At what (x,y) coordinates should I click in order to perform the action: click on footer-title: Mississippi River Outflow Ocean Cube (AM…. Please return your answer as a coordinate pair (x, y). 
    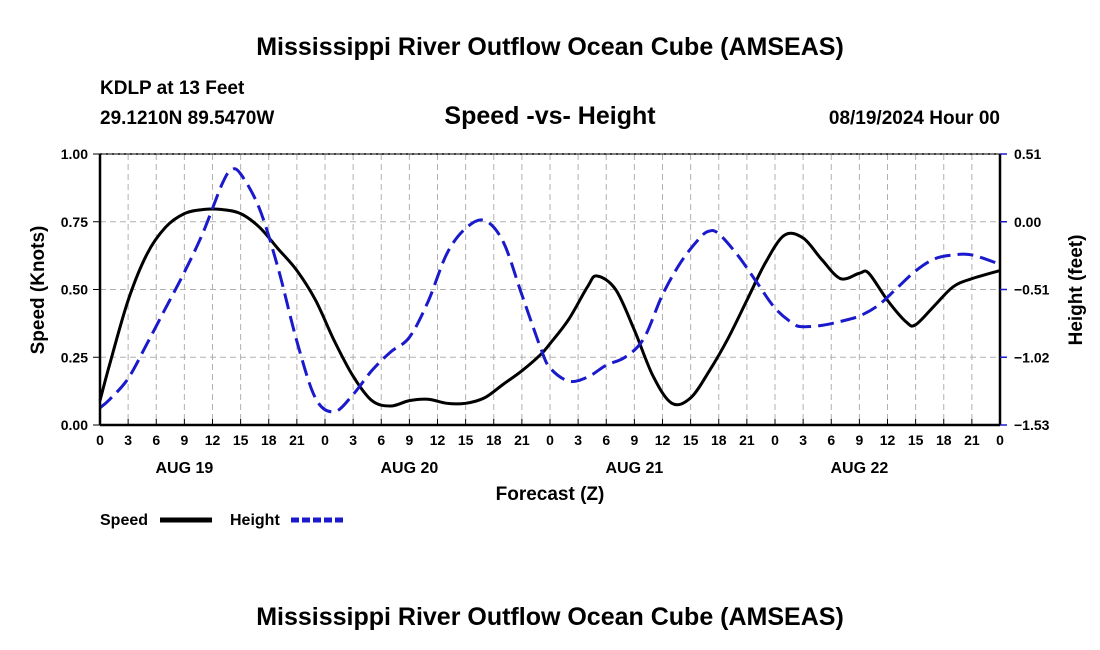
    Looking at the image, I should click on (550, 617).